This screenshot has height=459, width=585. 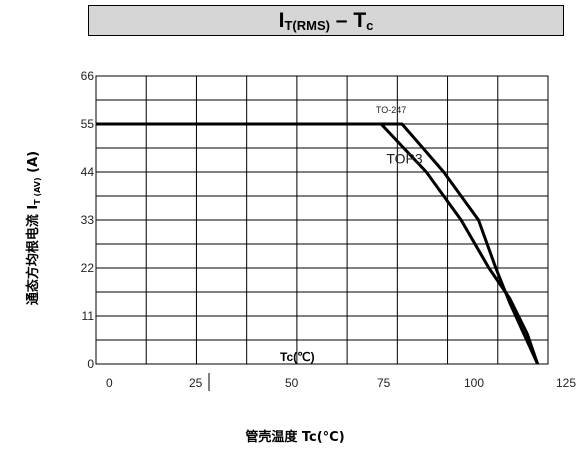 What do you see at coordinates (109, 383) in the screenshot?
I see `x-tick-label: 0` at bounding box center [109, 383].